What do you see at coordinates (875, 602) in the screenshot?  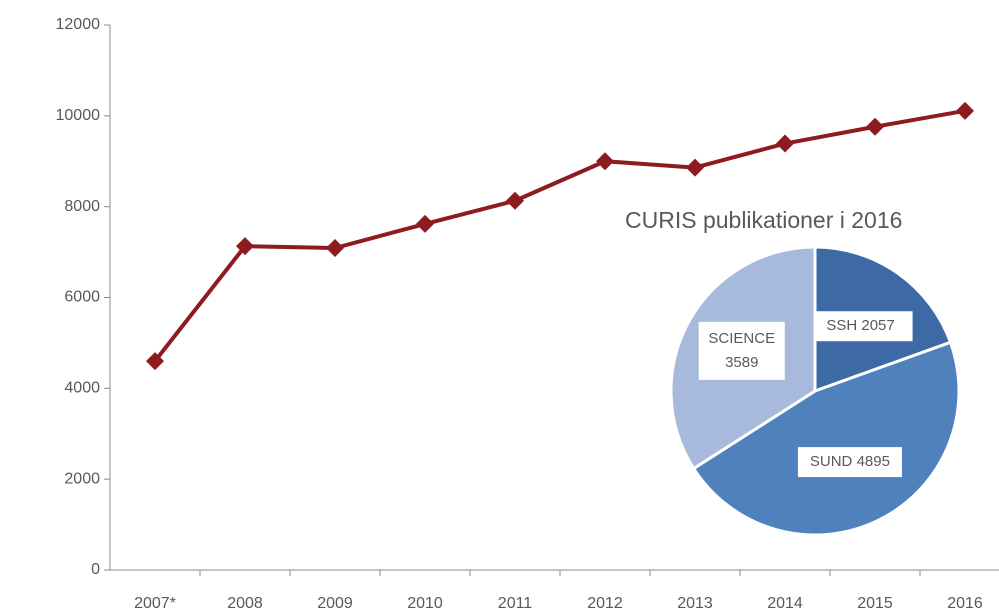 I see `x-tick-label: 2015` at bounding box center [875, 602].